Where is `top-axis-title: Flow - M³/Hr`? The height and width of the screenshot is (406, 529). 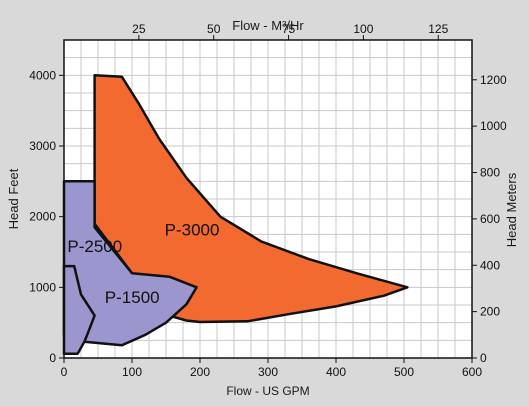
top-axis-title: Flow - M³/Hr is located at coordinates (268, 25).